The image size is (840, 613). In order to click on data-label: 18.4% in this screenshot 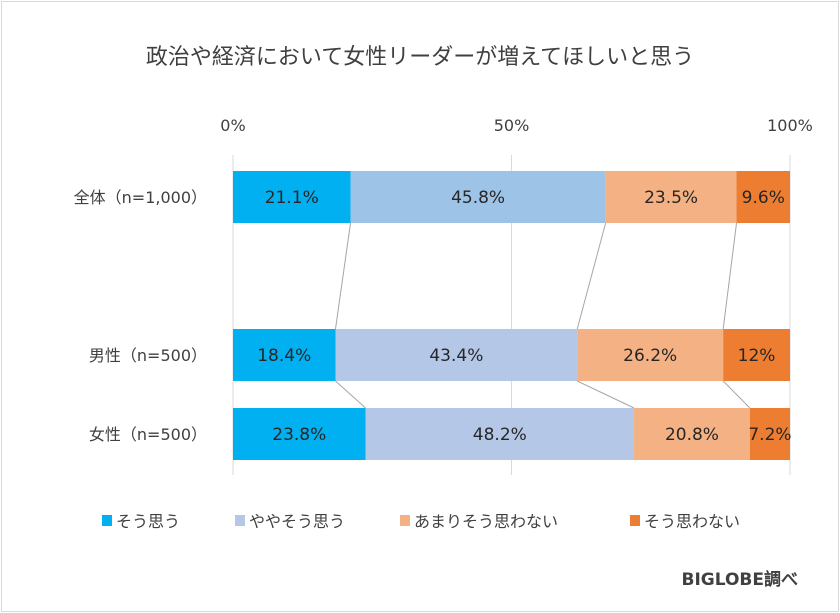, I will do `click(284, 356)`.